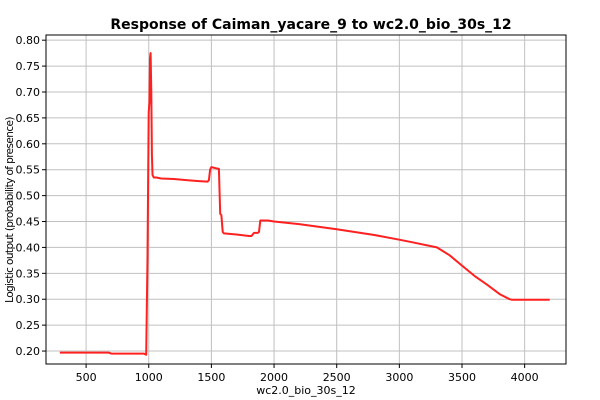  What do you see at coordinates (28, 196) in the screenshot?
I see `y-tick-label: 0.50` at bounding box center [28, 196].